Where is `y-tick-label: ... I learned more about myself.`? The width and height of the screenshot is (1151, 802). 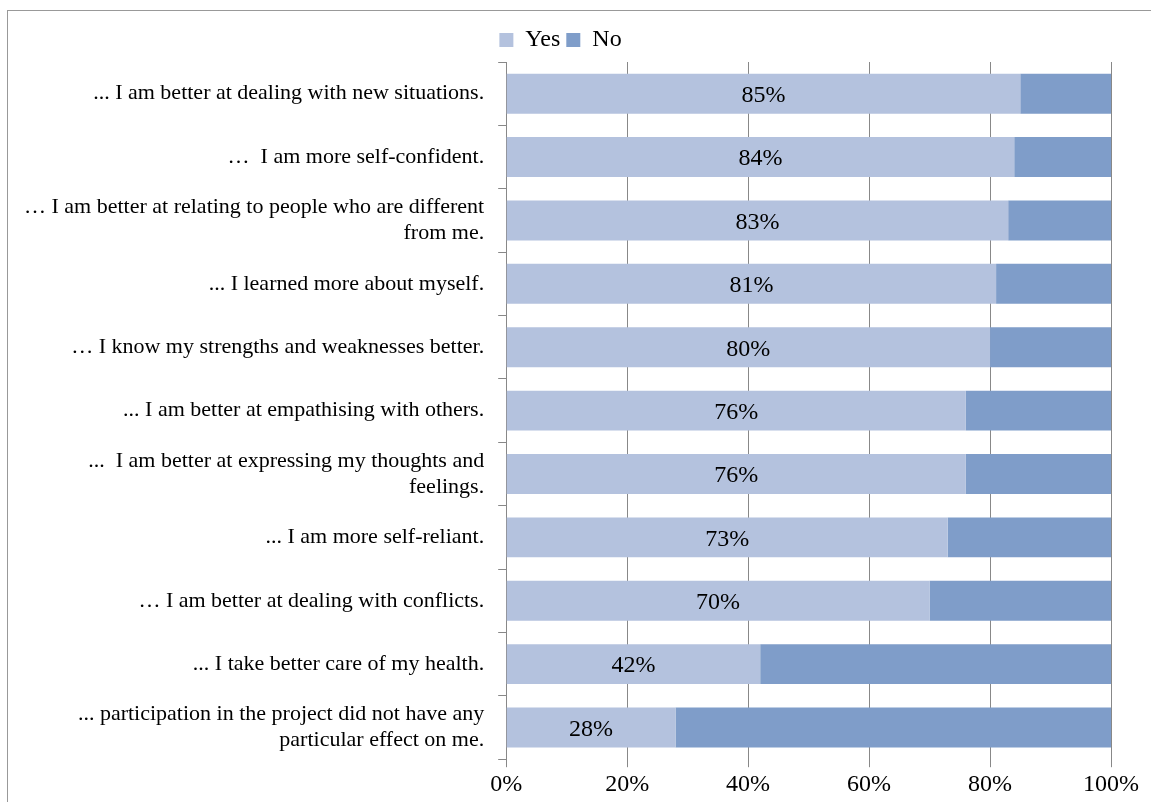 y-tick-label: ... I learned more about myself. is located at coordinates (346, 282).